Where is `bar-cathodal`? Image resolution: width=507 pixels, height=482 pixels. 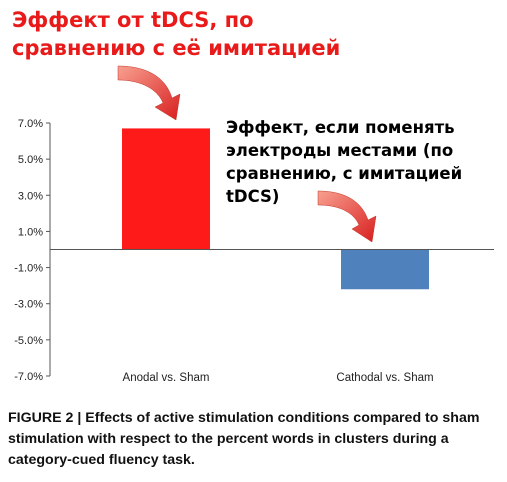
bar-cathodal is located at coordinates (385, 269).